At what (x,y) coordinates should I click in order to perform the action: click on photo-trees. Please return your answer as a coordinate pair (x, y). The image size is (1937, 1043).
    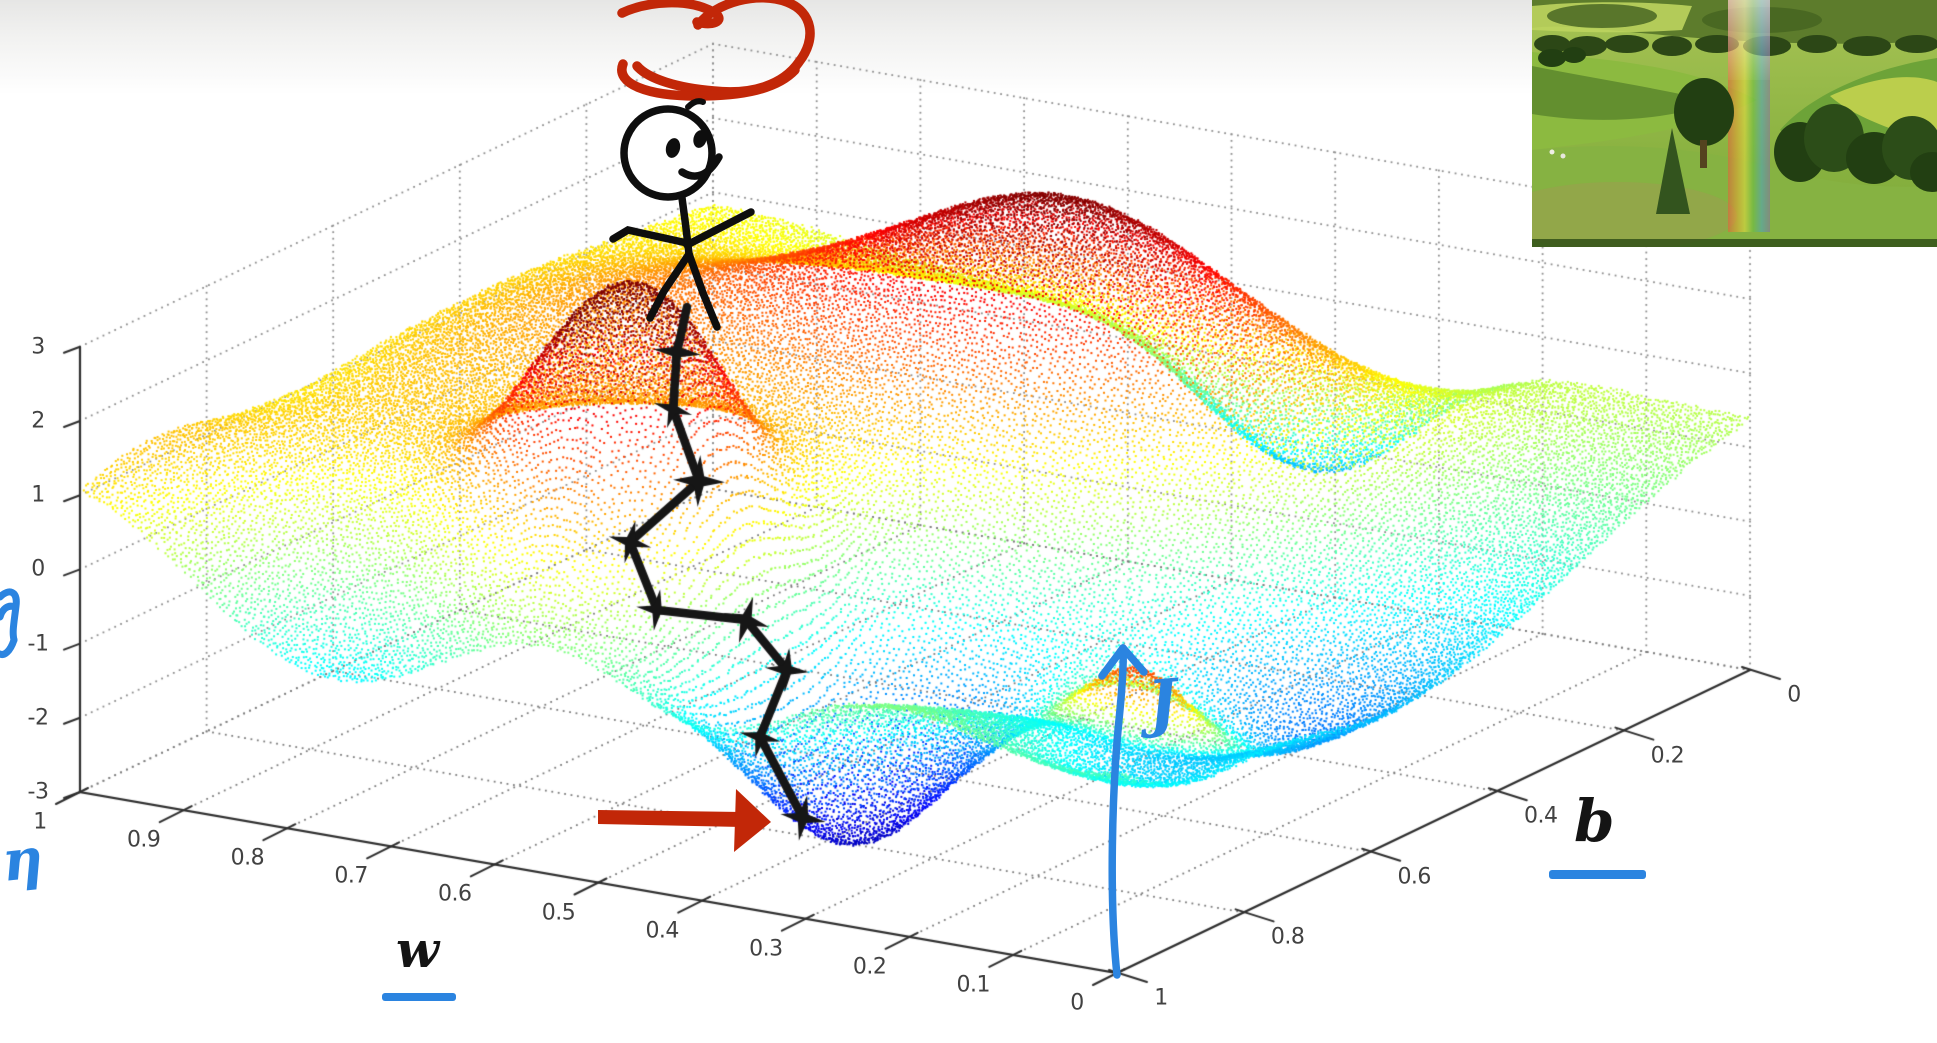
    Looking at the image, I should click on (1737, 130).